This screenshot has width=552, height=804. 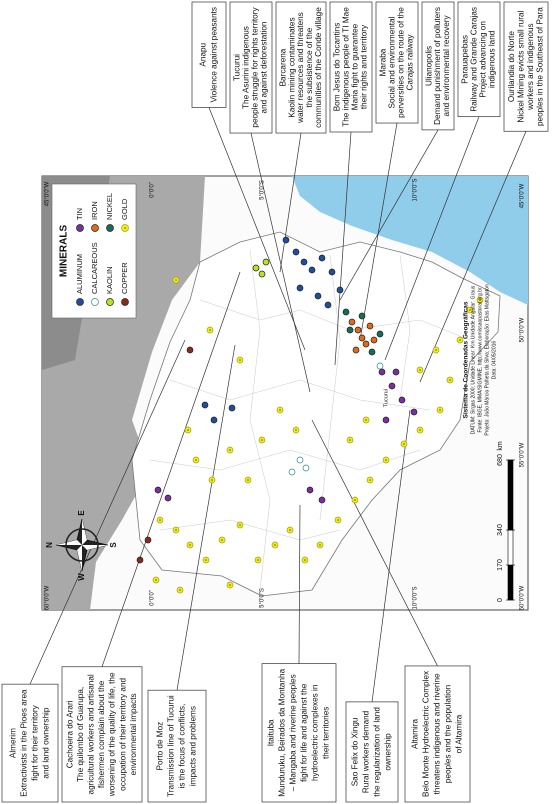 What do you see at coordinates (510, 582) in the screenshot?
I see `scale-segment` at bounding box center [510, 582].